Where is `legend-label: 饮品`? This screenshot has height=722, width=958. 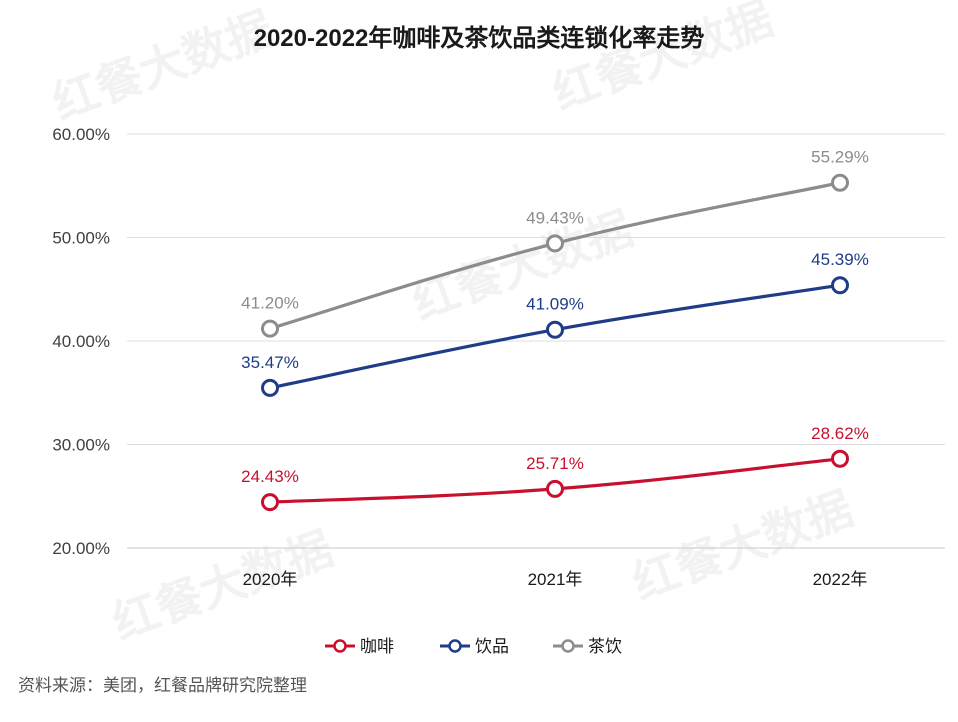
legend-label: 饮品 is located at coordinates (492, 646).